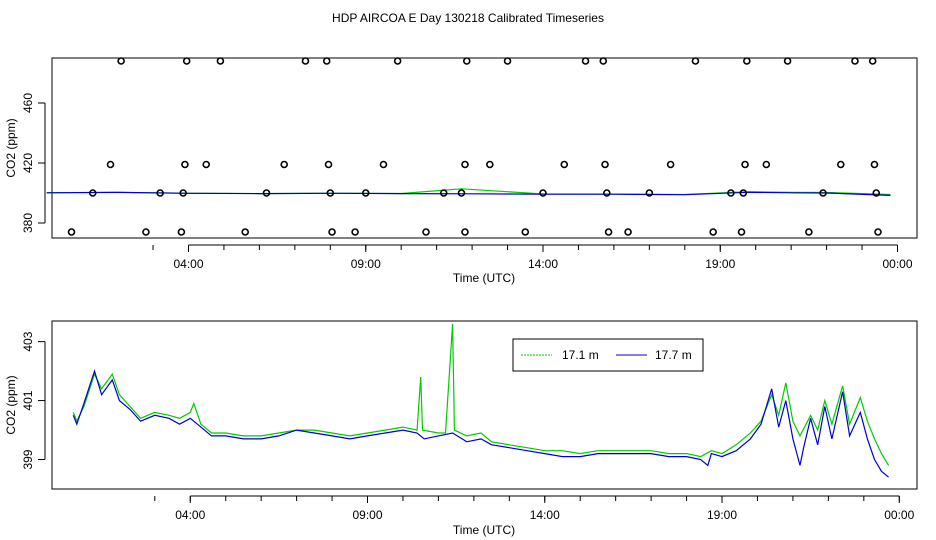 Image resolution: width=936 pixels, height=540 pixels. I want to click on y-tick-label: 401, so click(28, 400).